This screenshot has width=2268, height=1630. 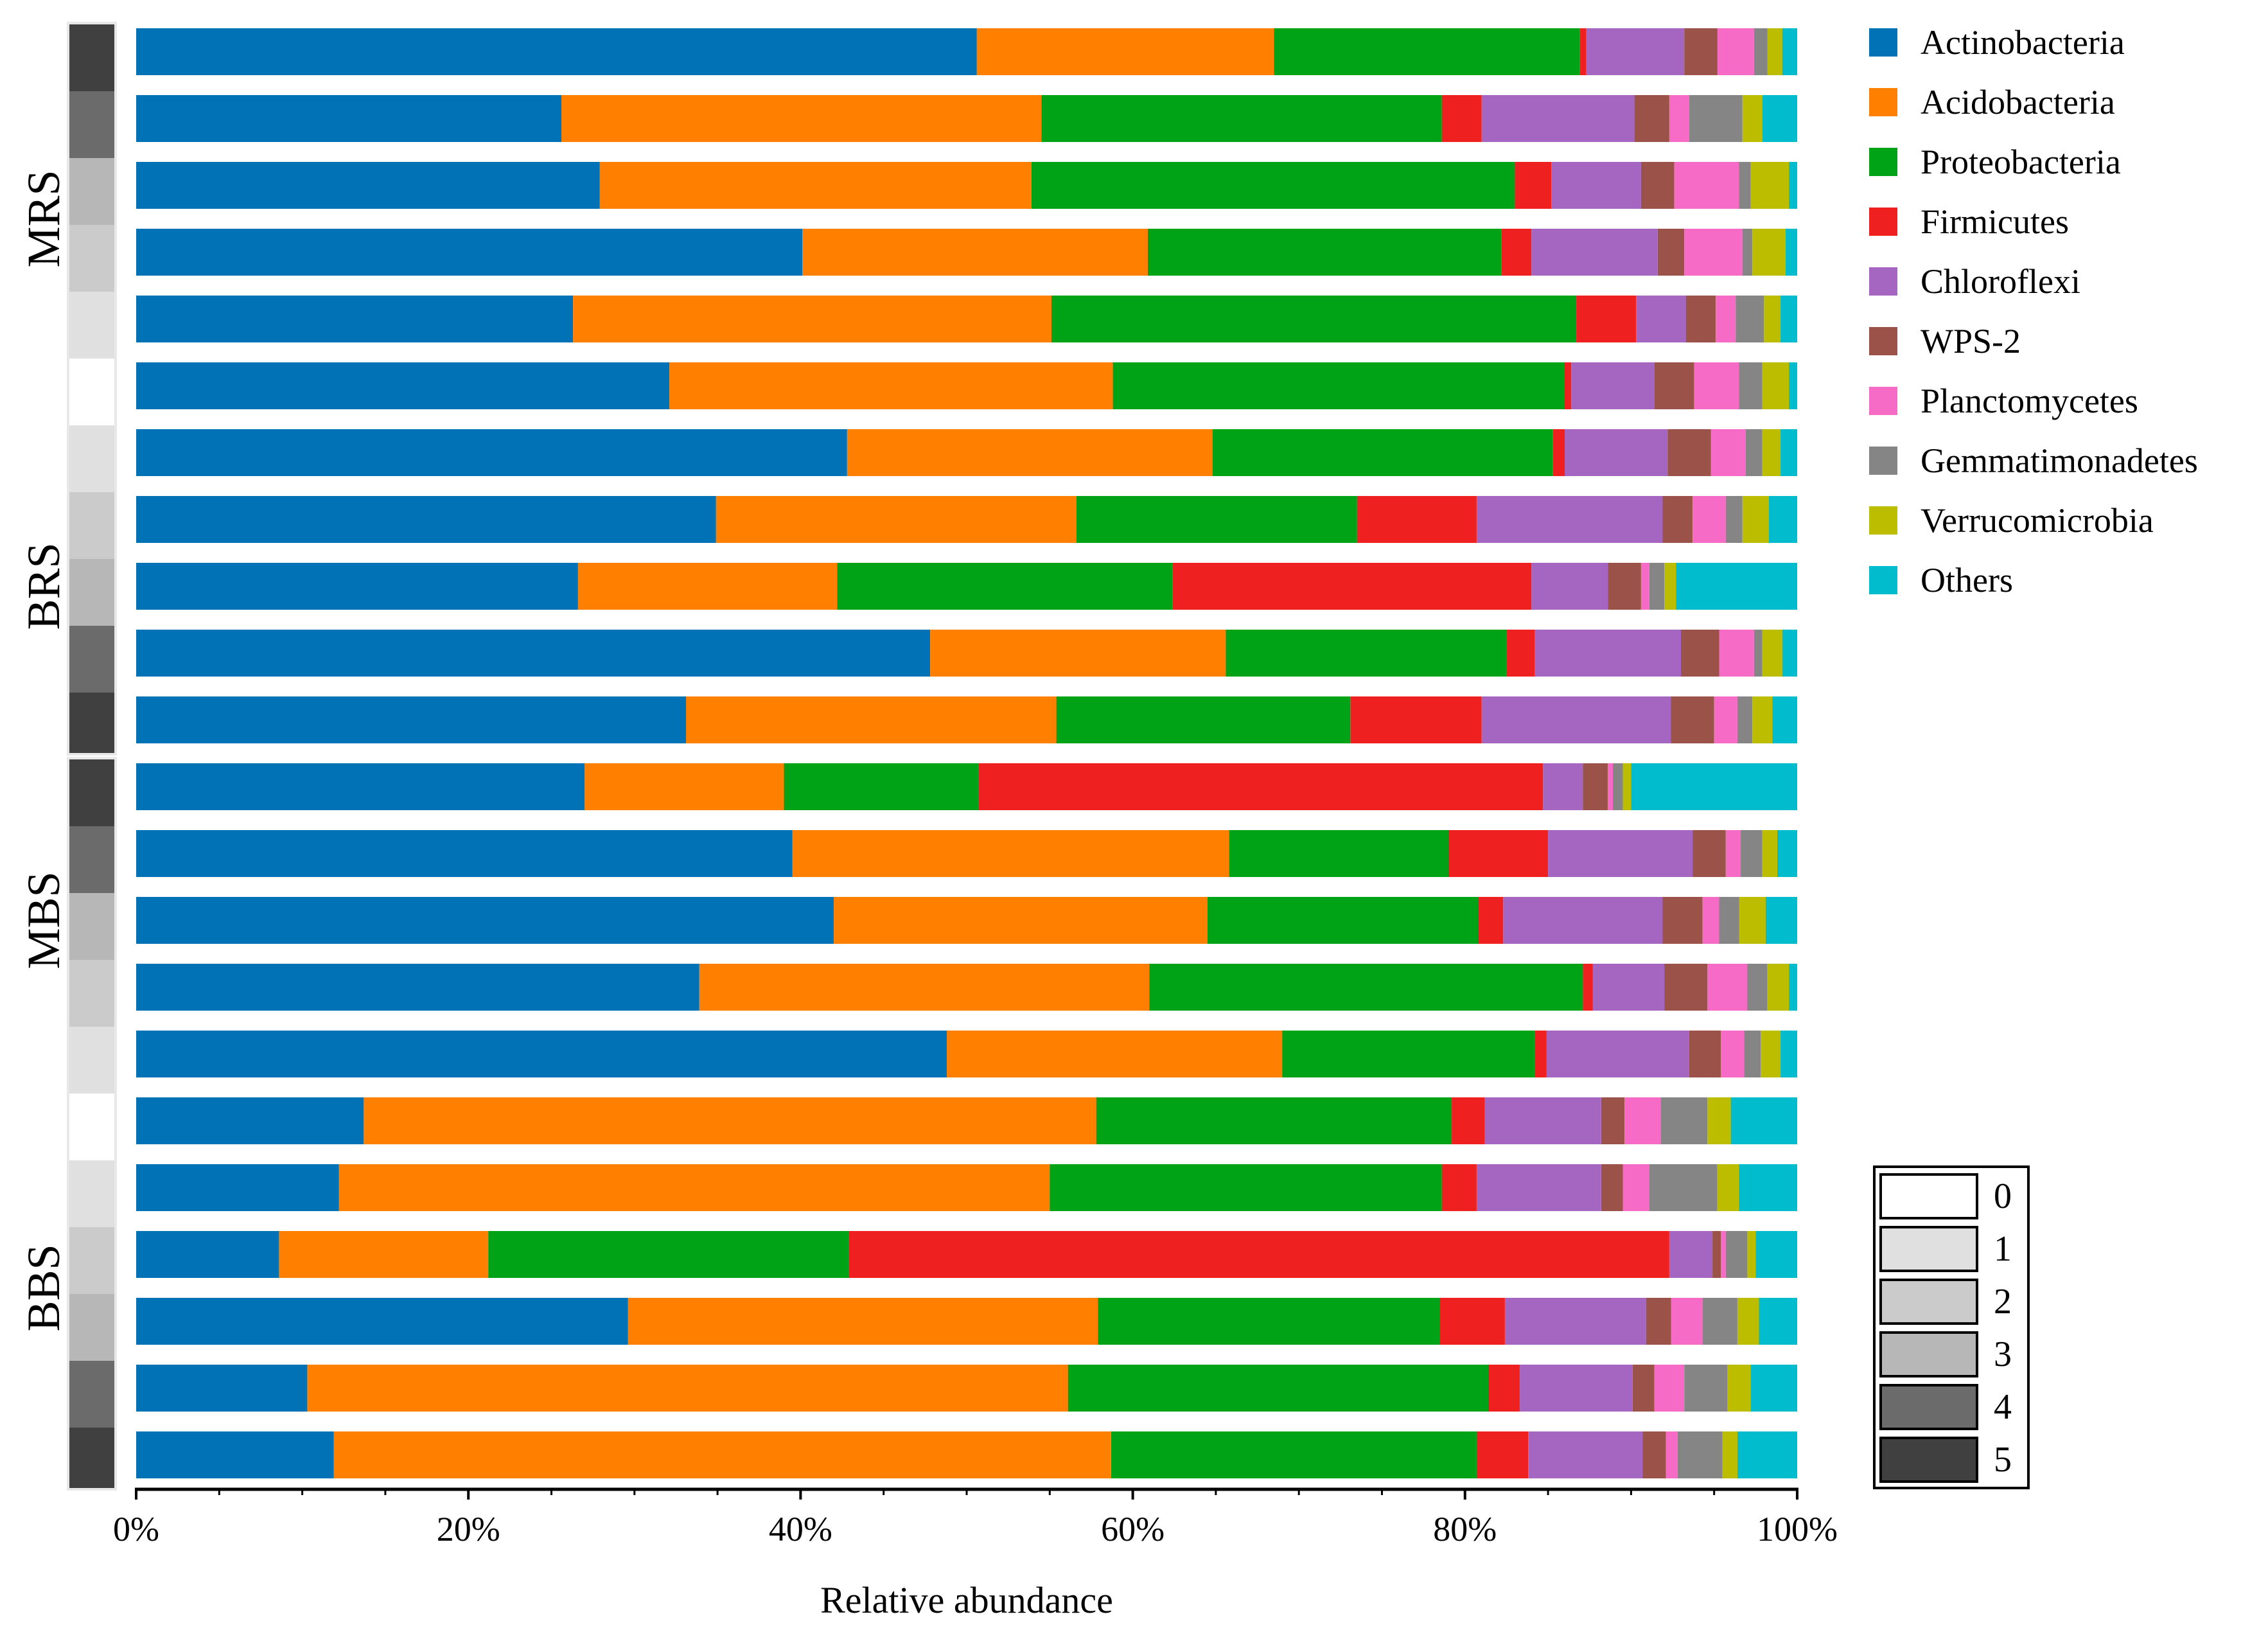 What do you see at coordinates (1945, 1196) in the screenshot?
I see `level-key-item: 0` at bounding box center [1945, 1196].